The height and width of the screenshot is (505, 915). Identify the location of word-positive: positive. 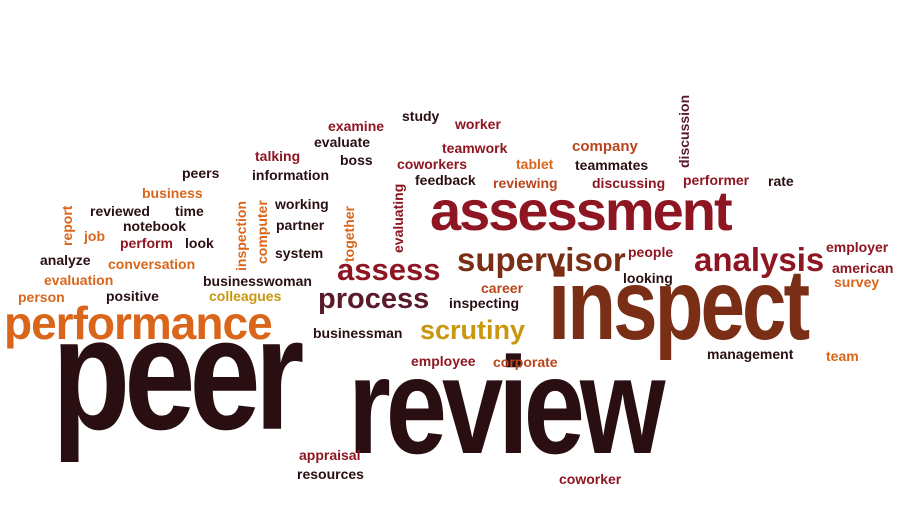
(132, 296).